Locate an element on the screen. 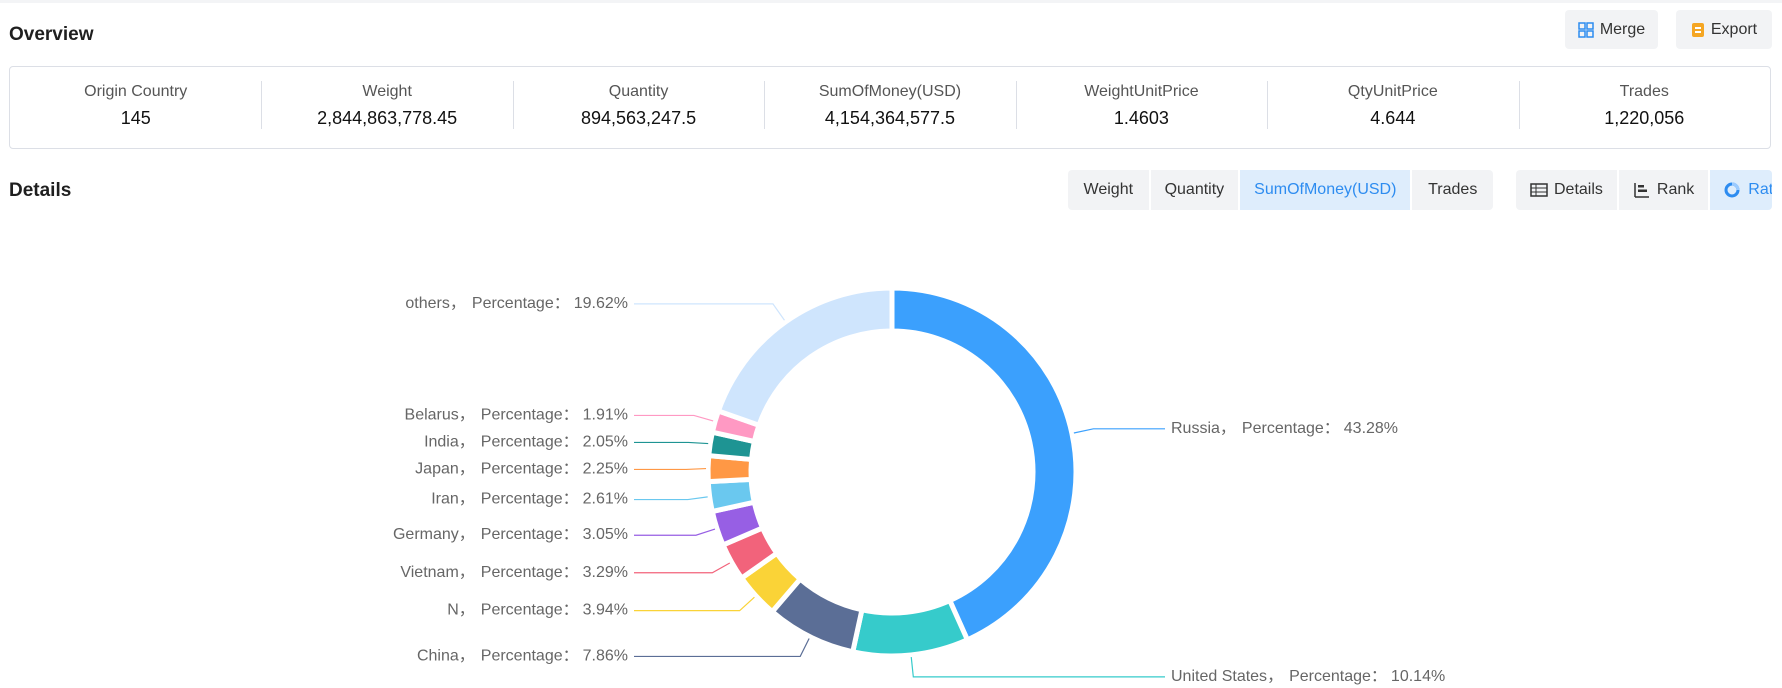  stat-item: SumOfMoney(USD) 4,154,364,577.5 is located at coordinates (889, 107).